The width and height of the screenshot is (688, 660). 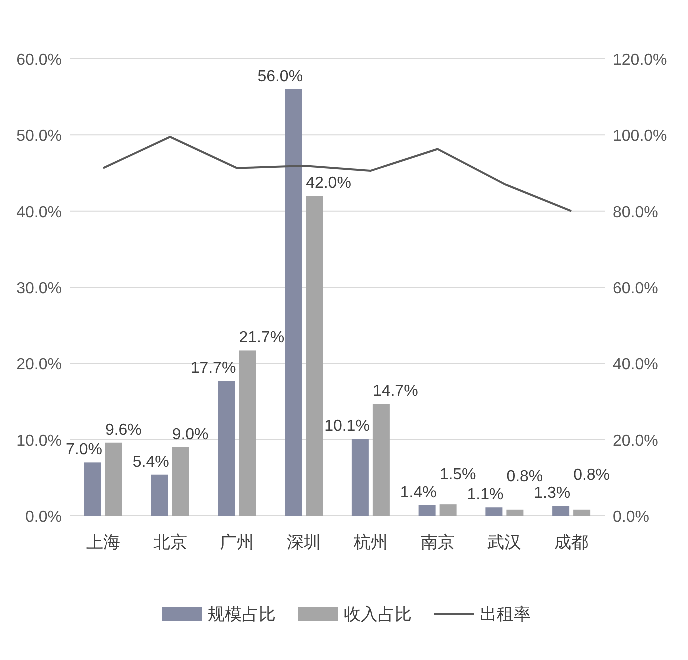 I want to click on line-series, so click(x=337, y=174).